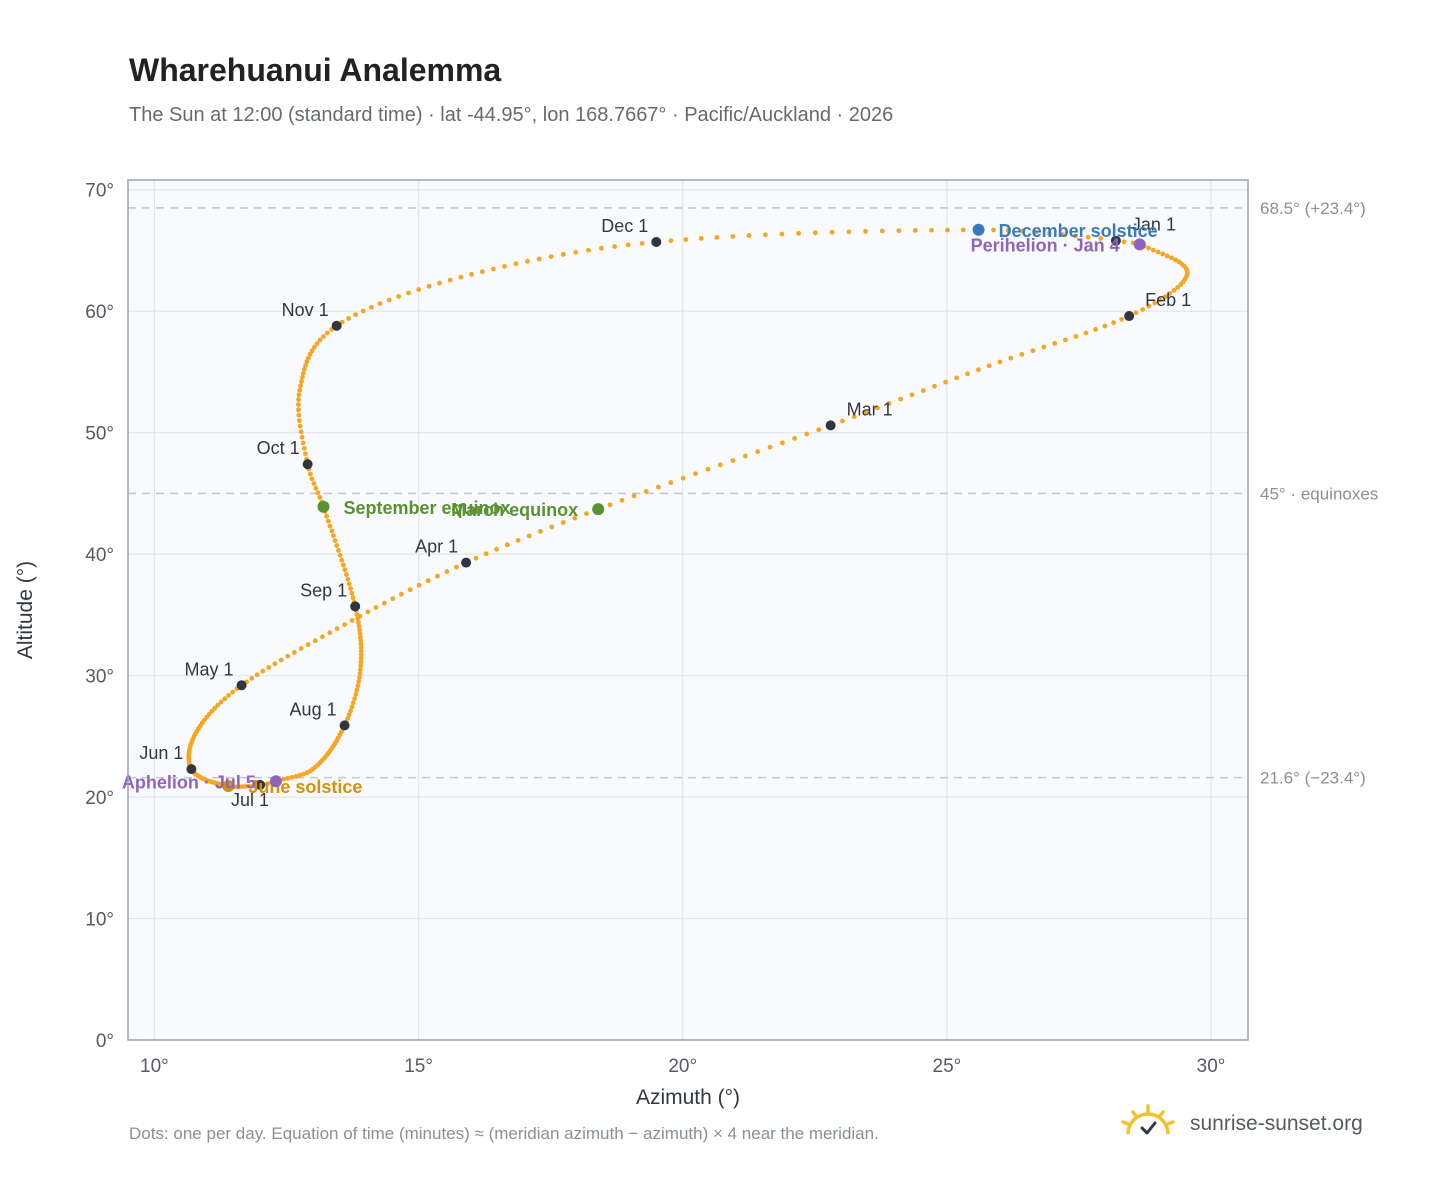 The width and height of the screenshot is (1448, 1188). Describe the element at coordinates (278, 448) in the screenshot. I see `month-marker-label: Oct 1` at that location.